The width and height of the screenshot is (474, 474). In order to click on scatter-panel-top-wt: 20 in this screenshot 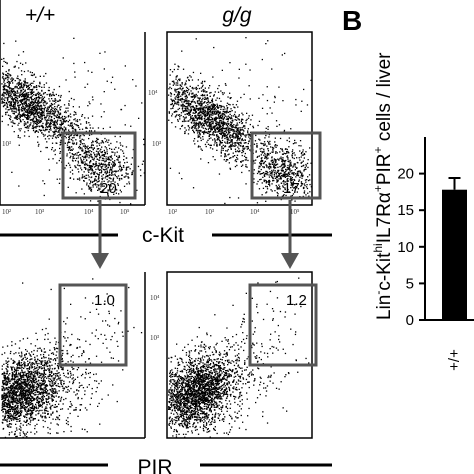, I will do `click(73, 103)`.